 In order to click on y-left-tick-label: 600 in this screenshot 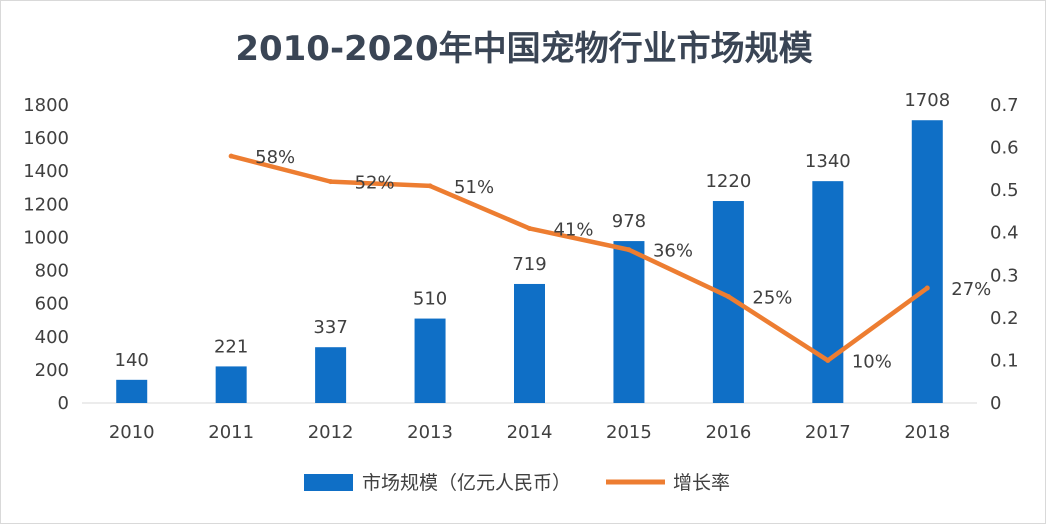, I will do `click(52, 304)`.